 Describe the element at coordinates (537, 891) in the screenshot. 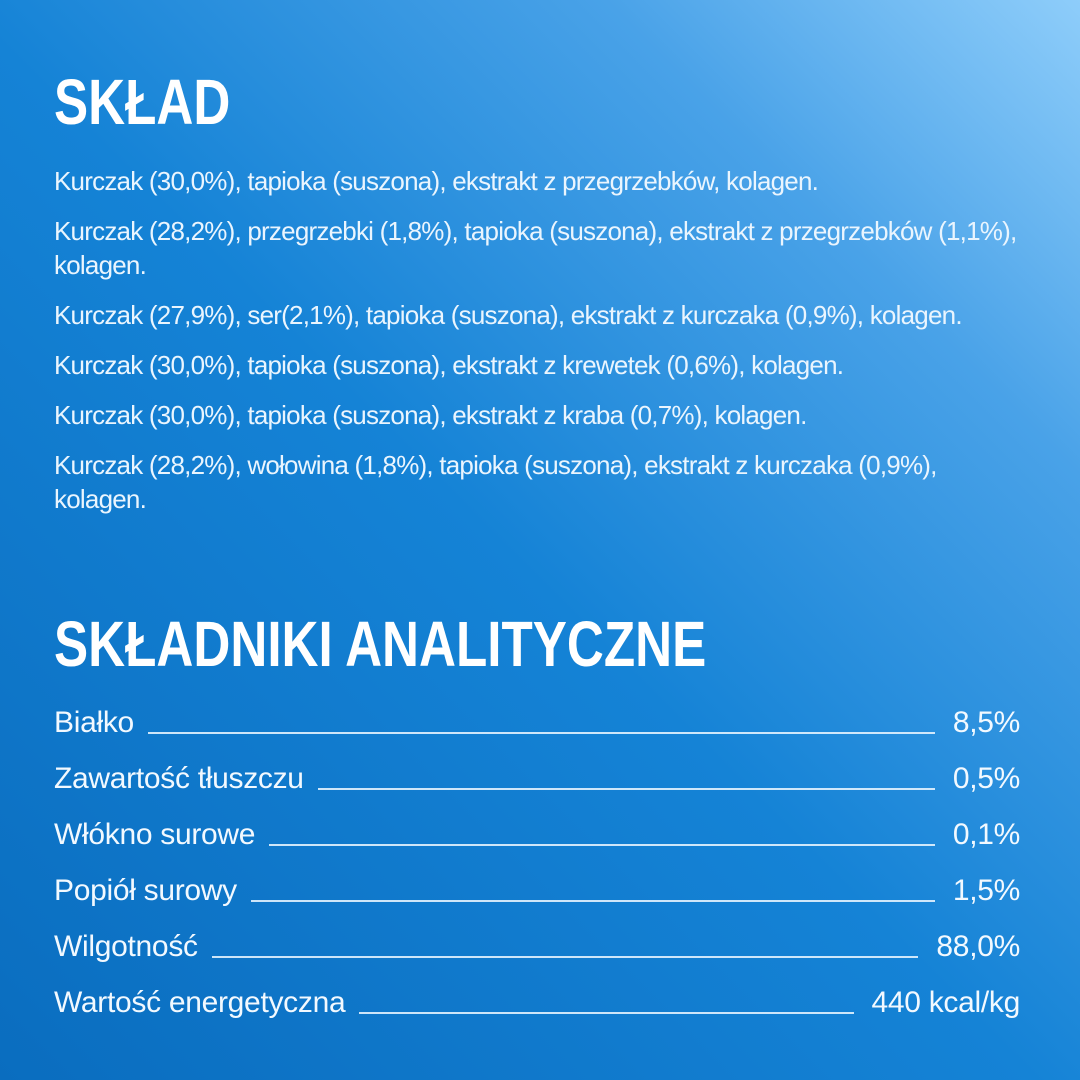

I see `analytical-row: Popiół surowy 1,5%` at that location.